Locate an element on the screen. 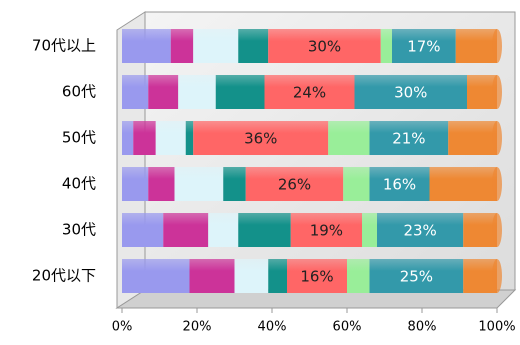  y-tick-label: 60代 is located at coordinates (79, 92).